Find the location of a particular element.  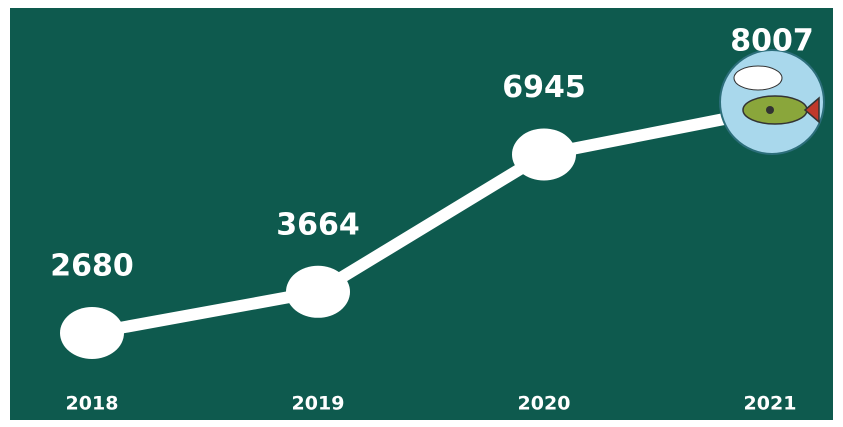

x-tick-label: 2021 is located at coordinates (770, 404).